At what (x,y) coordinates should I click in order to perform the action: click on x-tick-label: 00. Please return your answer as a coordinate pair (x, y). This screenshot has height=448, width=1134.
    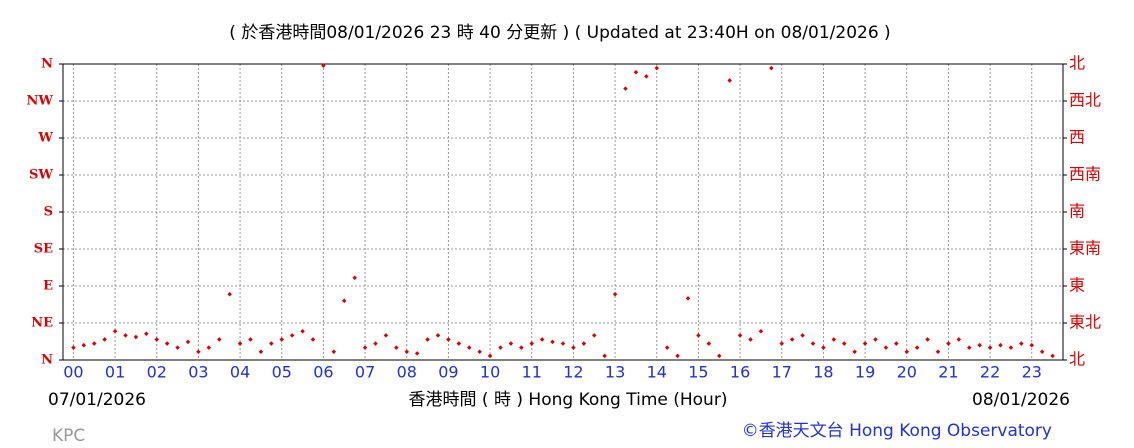
    Looking at the image, I should click on (73, 372).